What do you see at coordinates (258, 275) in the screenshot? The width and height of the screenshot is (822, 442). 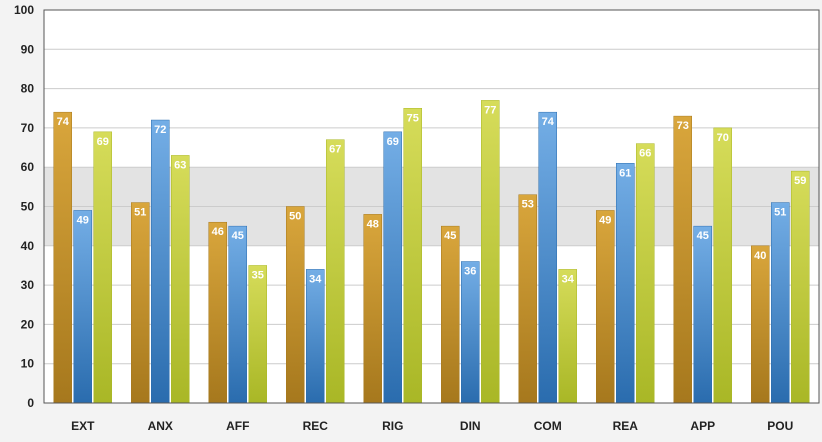 I see `bar-value-label: 35` at bounding box center [258, 275].